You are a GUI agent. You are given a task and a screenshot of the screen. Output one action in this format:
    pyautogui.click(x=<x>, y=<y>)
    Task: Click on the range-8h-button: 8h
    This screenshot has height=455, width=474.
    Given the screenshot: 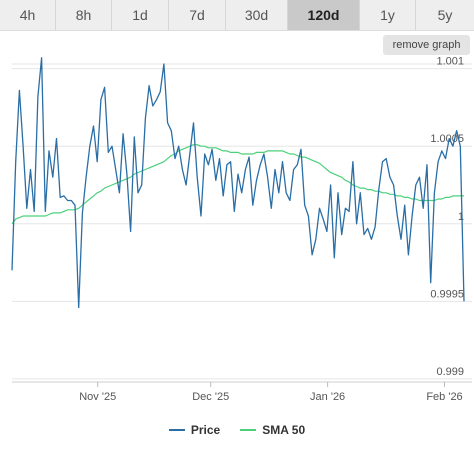 What is the action you would take?
    pyautogui.click(x=84, y=15)
    